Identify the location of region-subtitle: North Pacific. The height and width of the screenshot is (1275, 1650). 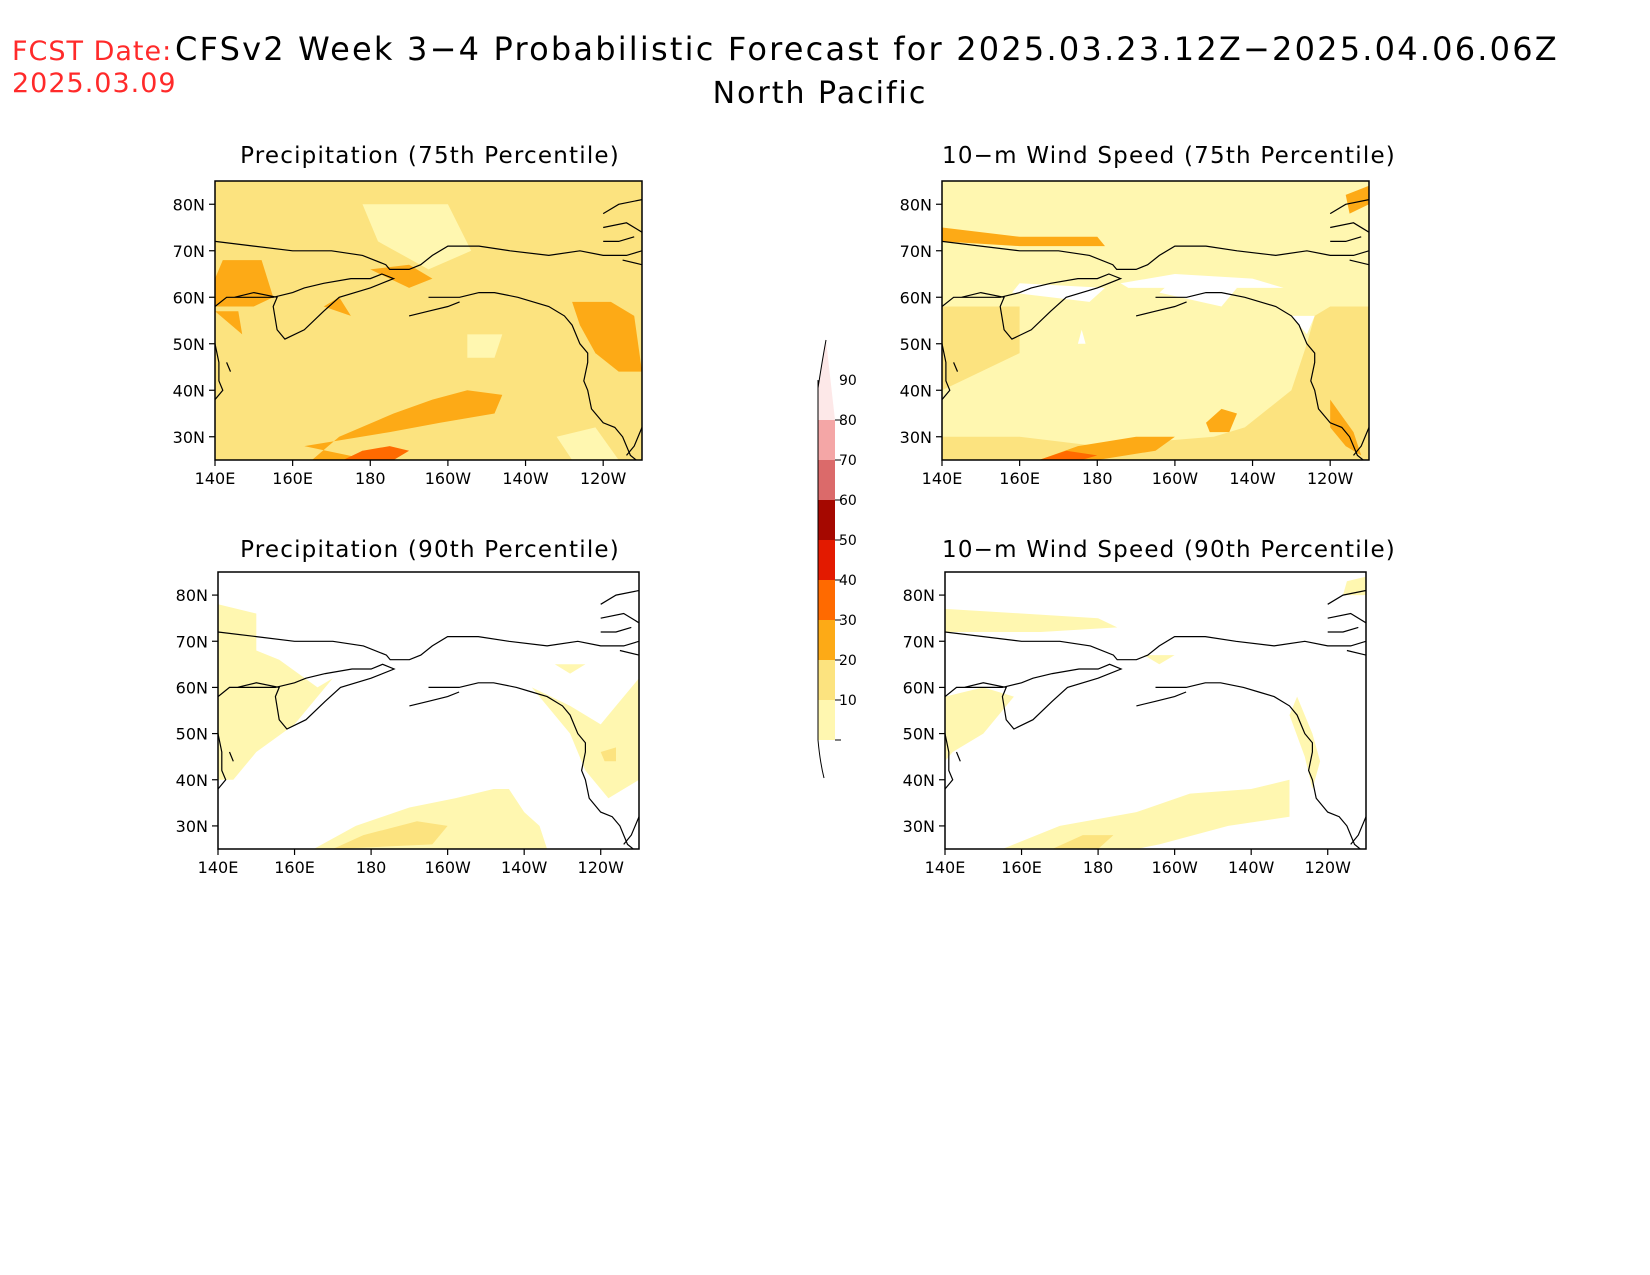
(820, 93).